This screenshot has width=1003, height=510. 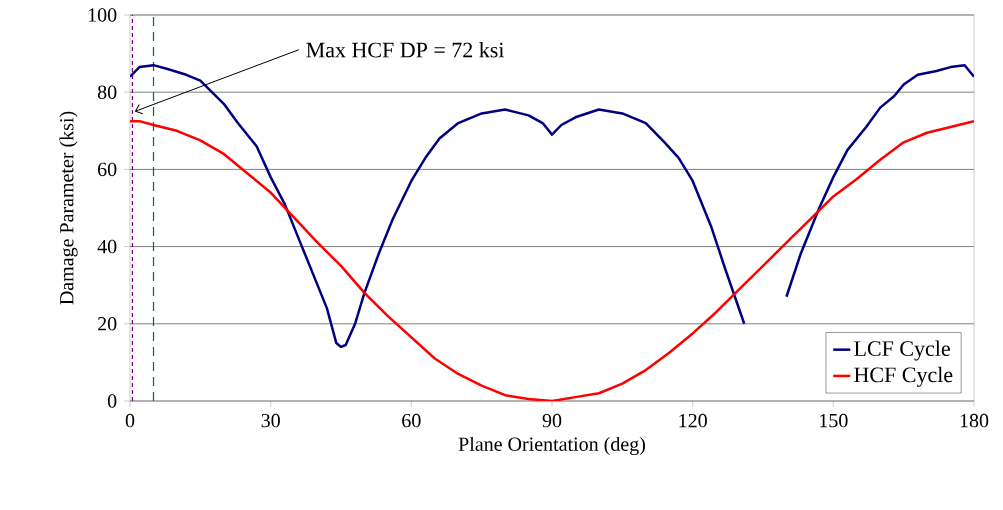 What do you see at coordinates (903, 376) in the screenshot?
I see `legend-label: HCF Cycle` at bounding box center [903, 376].